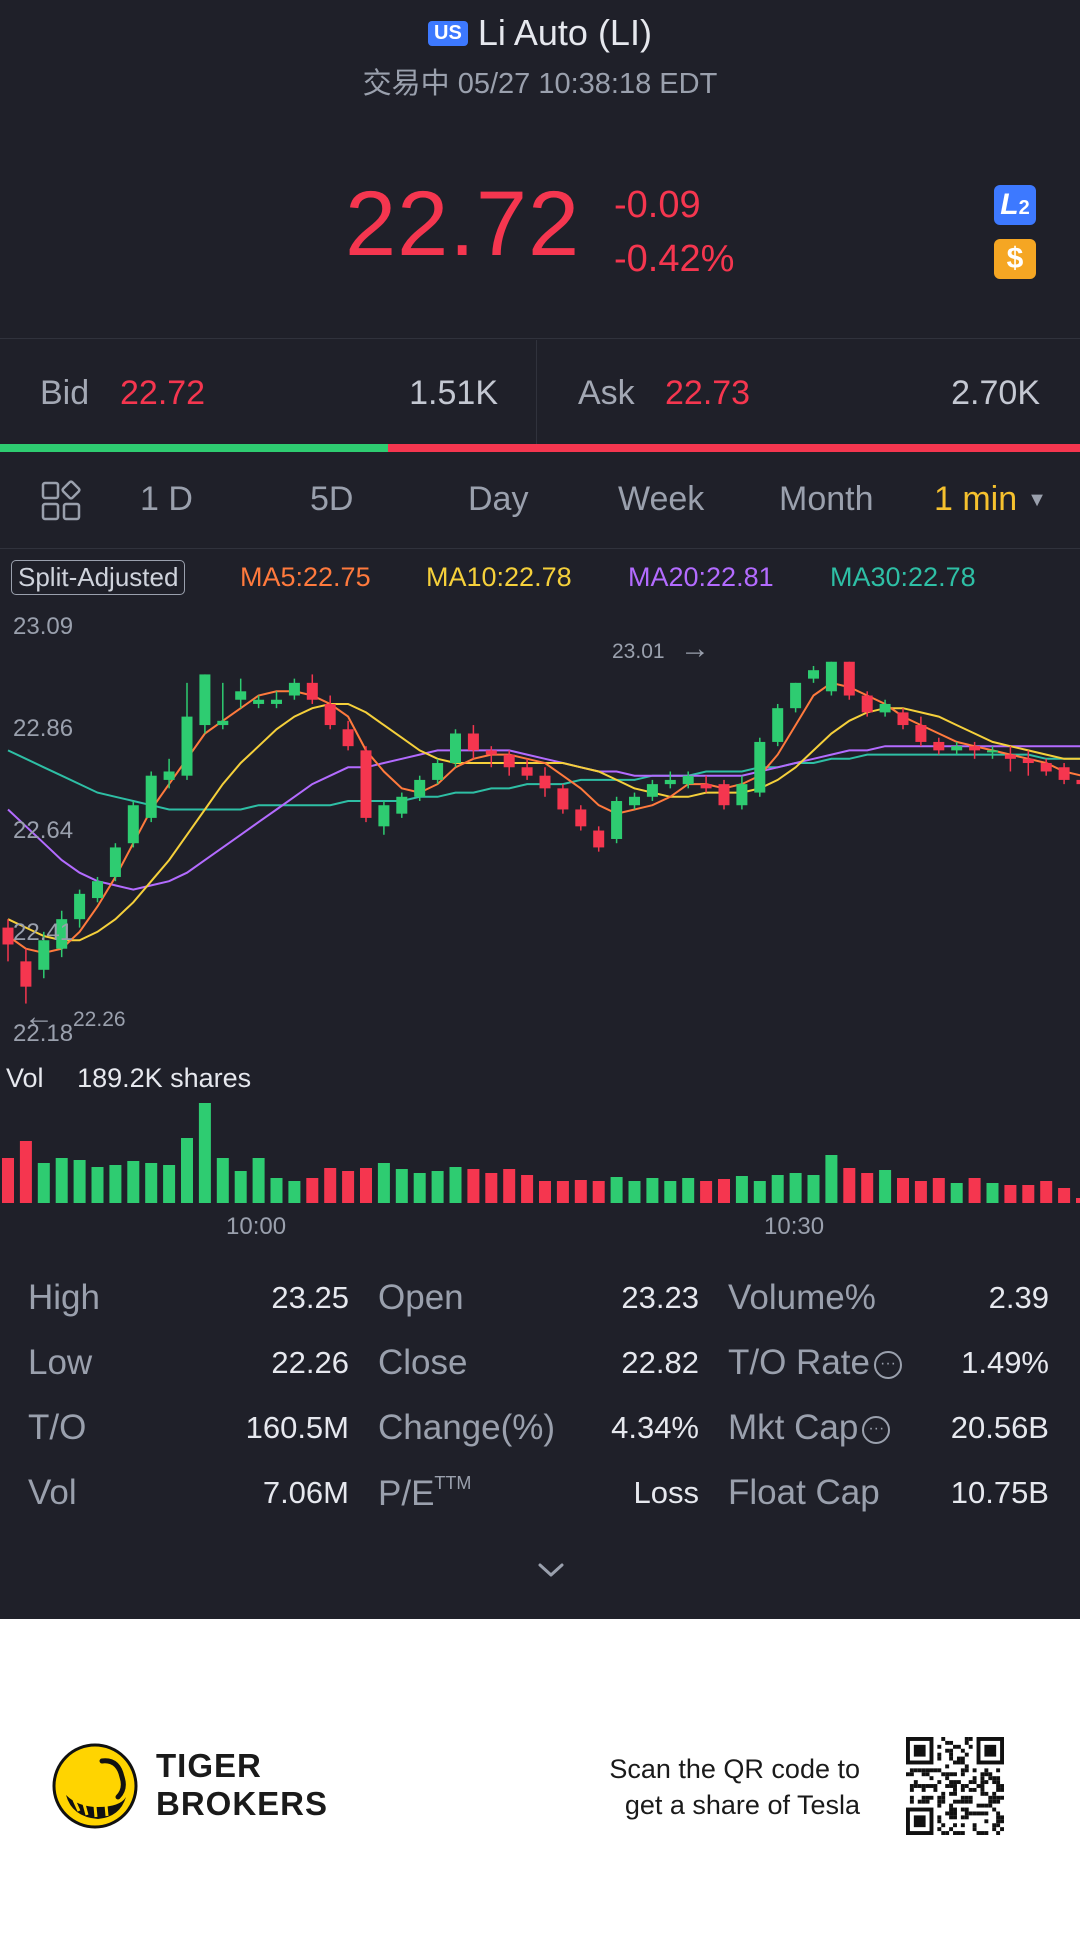 The height and width of the screenshot is (1950, 1080). Describe the element at coordinates (606, 393) in the screenshot. I see `ask-label: Ask` at that location.